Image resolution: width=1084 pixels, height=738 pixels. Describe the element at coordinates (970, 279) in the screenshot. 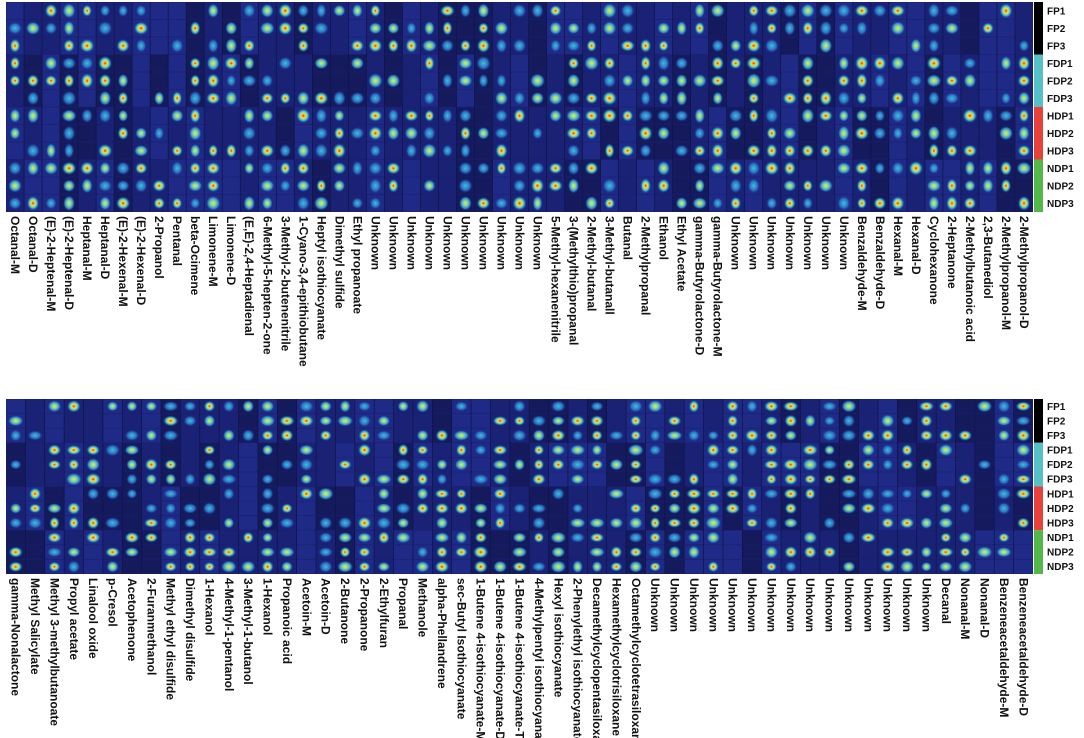

I see `column-label: 2-Methylbutanoic acid` at that location.